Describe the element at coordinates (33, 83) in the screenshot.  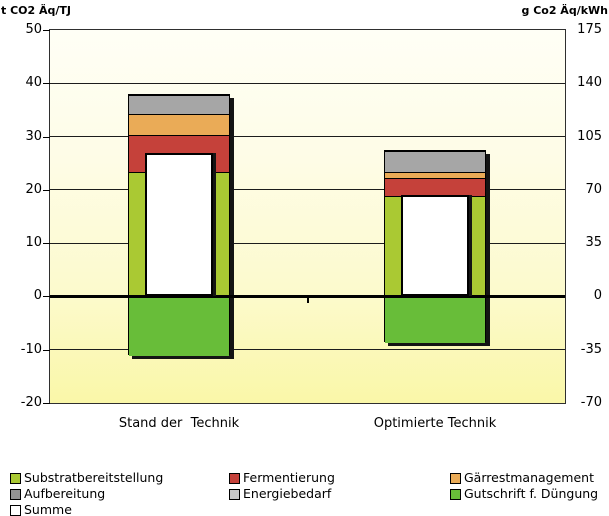
I see `y-axis-left-tick-label: 40` at that location.